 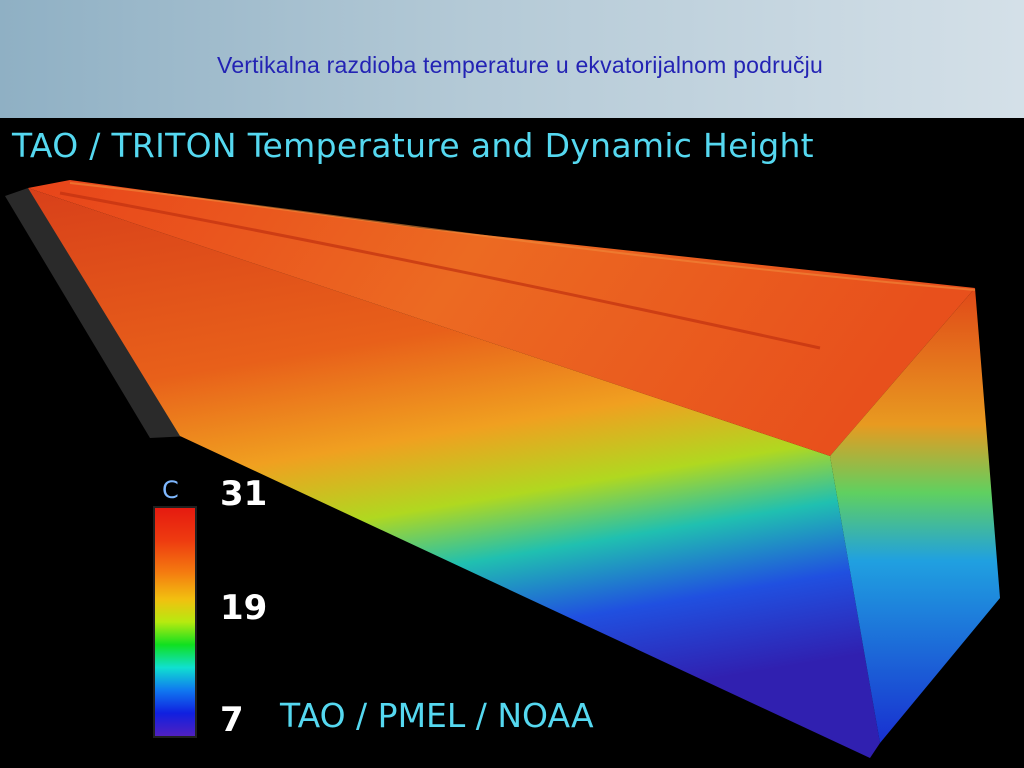 I want to click on colorbar-mid-label: 19, so click(x=244, y=608).